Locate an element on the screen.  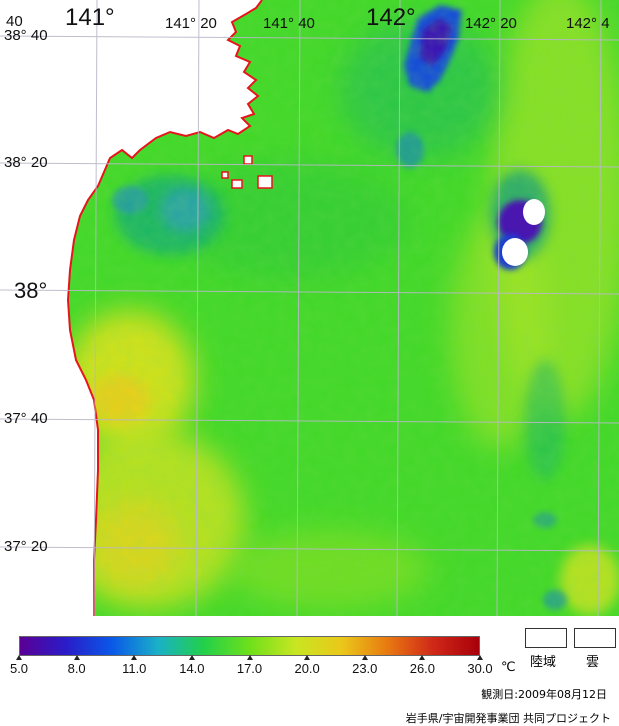
color-scale-tick-label: 23.0 is located at coordinates (365, 668).